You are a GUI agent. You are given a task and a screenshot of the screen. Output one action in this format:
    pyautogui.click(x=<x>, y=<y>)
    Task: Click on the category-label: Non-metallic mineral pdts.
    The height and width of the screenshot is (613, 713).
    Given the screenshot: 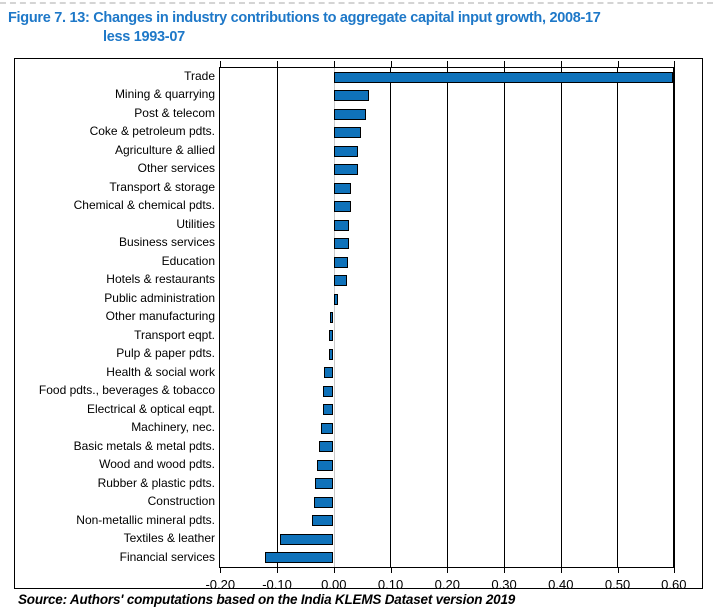 What is the action you would take?
    pyautogui.click(x=145, y=519)
    